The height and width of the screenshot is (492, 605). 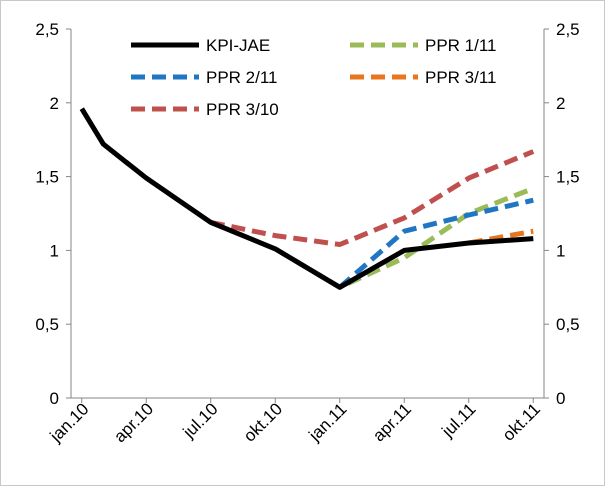 What do you see at coordinates (568, 324) in the screenshot?
I see `y-tick-label-right: 0,5` at bounding box center [568, 324].